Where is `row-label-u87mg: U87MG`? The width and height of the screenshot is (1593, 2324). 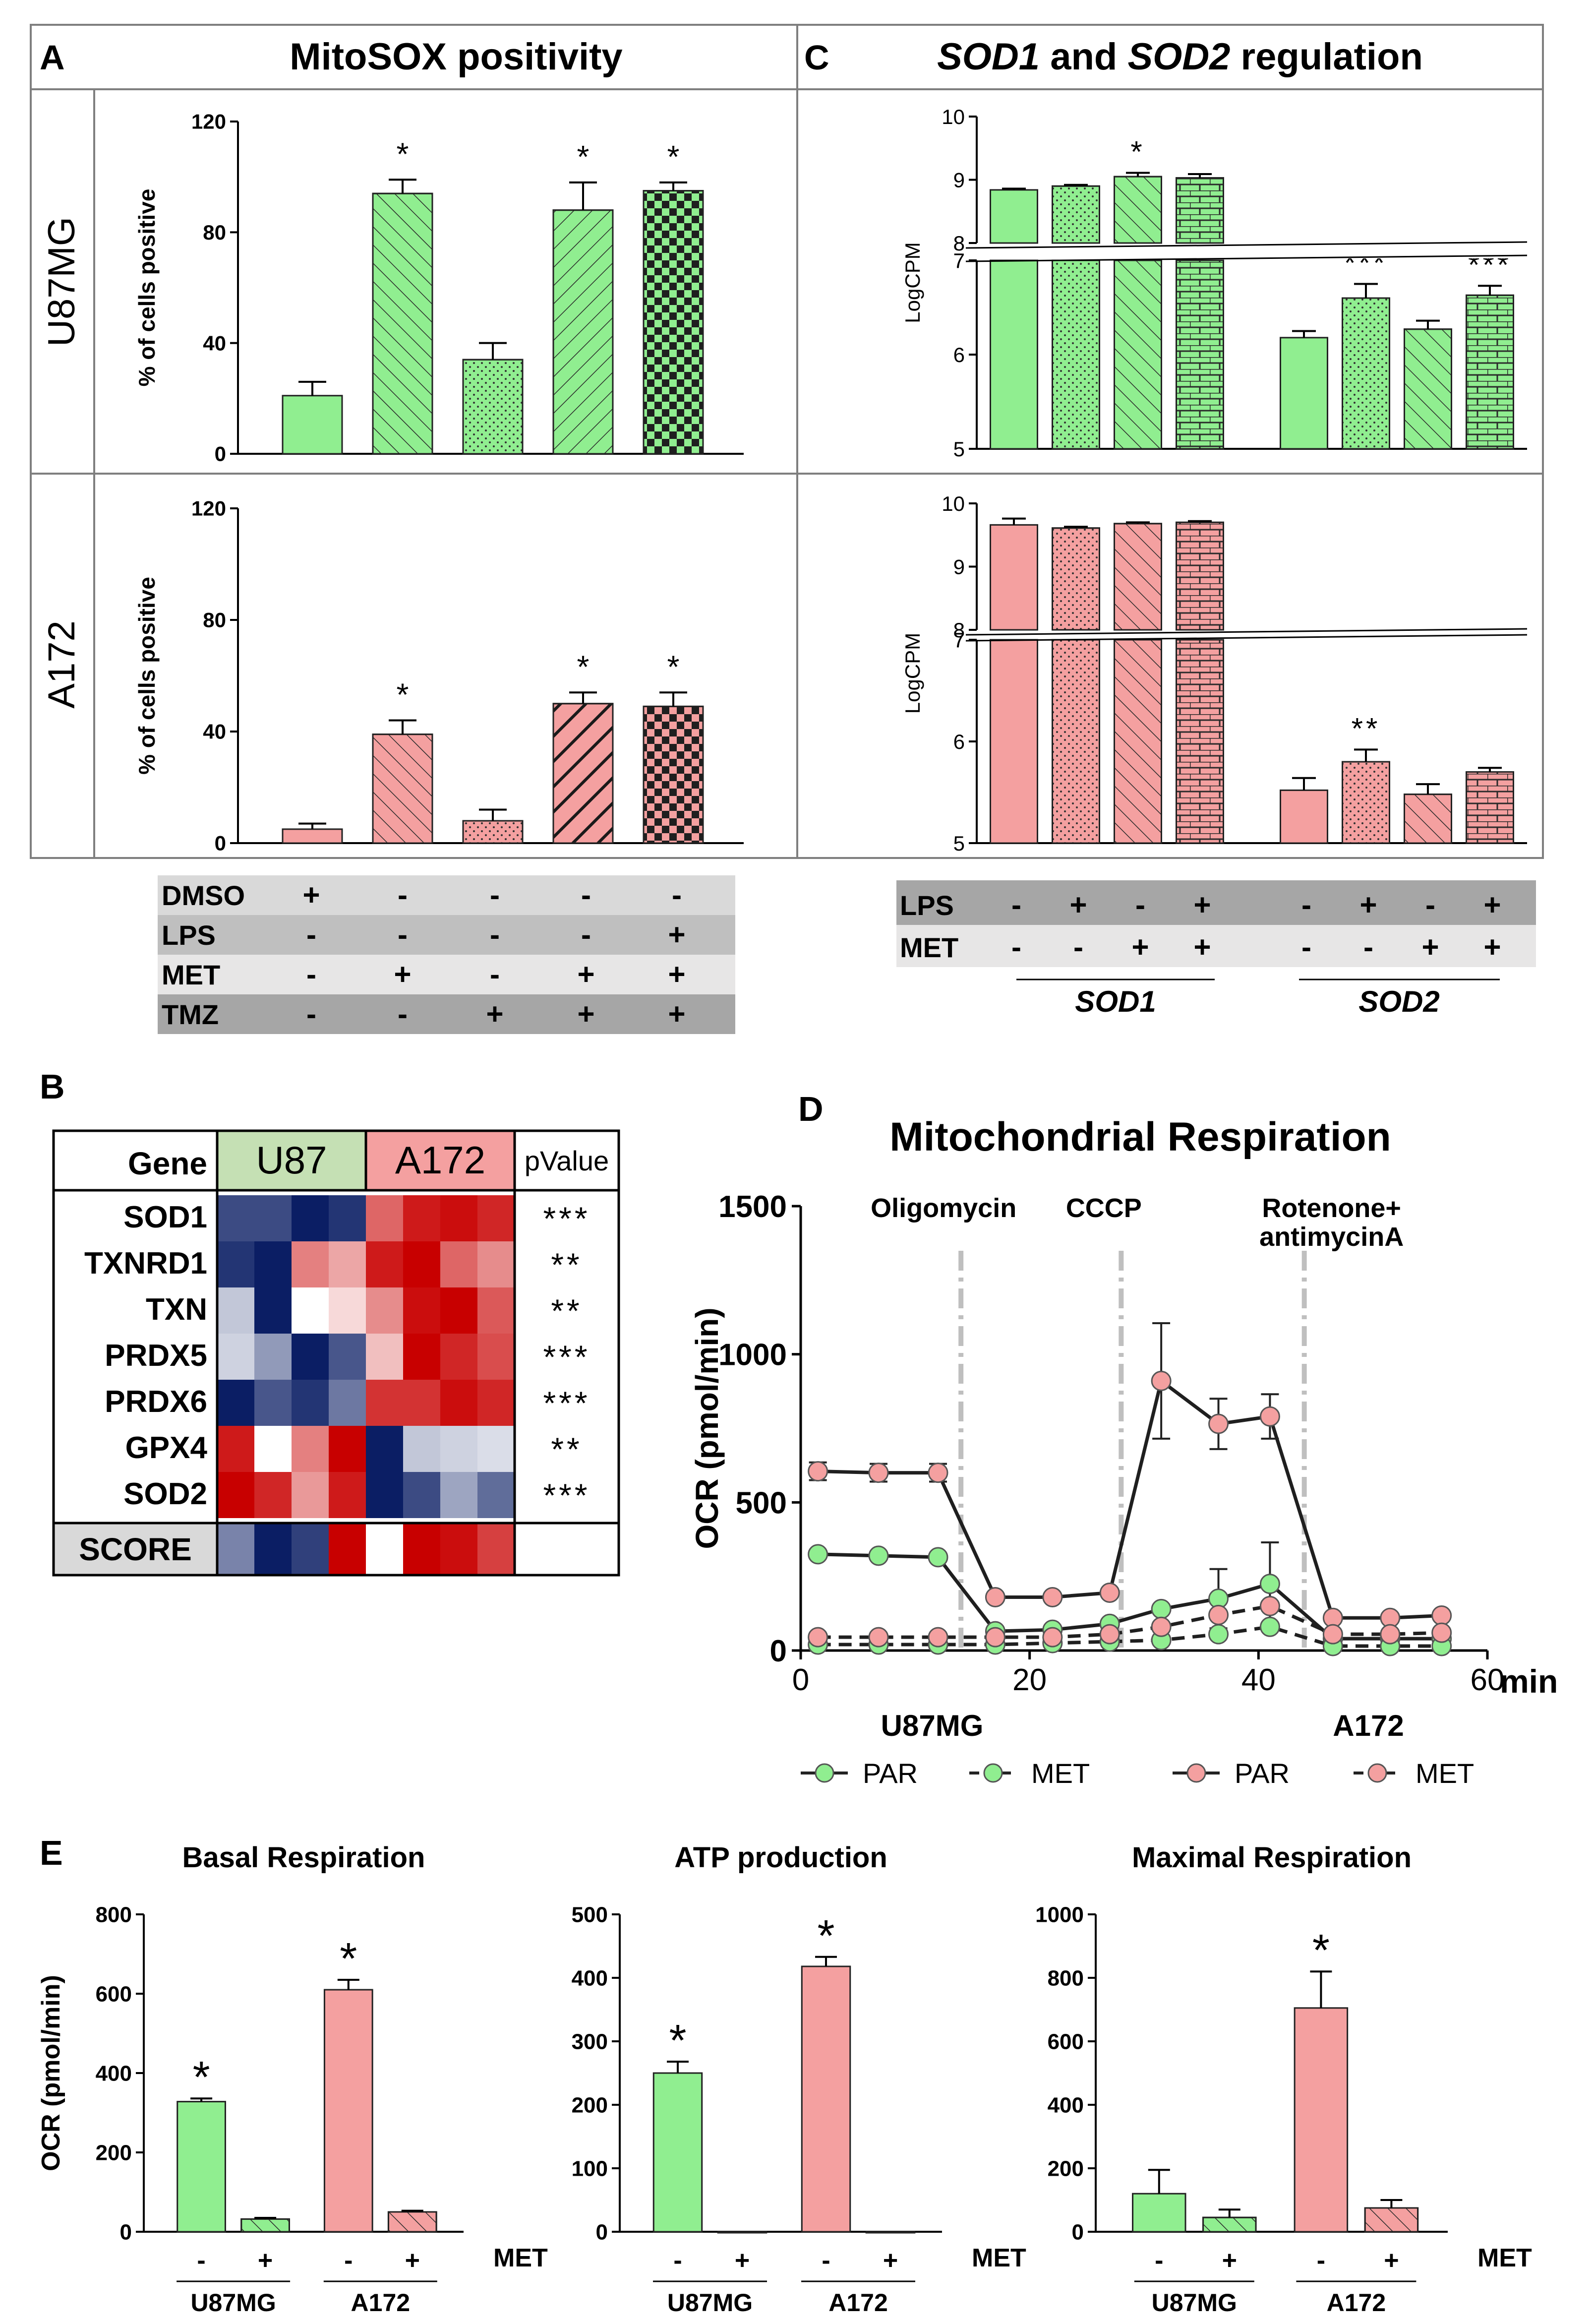 row-label-u87mg: U87MG is located at coordinates (62, 282).